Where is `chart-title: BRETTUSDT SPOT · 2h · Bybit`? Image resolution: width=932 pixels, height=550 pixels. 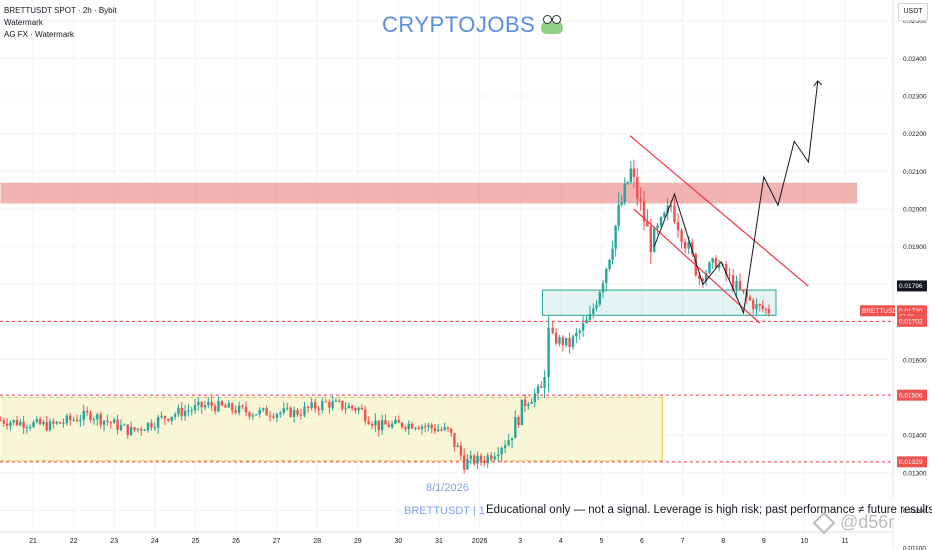 chart-title: BRETTUSDT SPOT · 2h · Bybit is located at coordinates (60, 10).